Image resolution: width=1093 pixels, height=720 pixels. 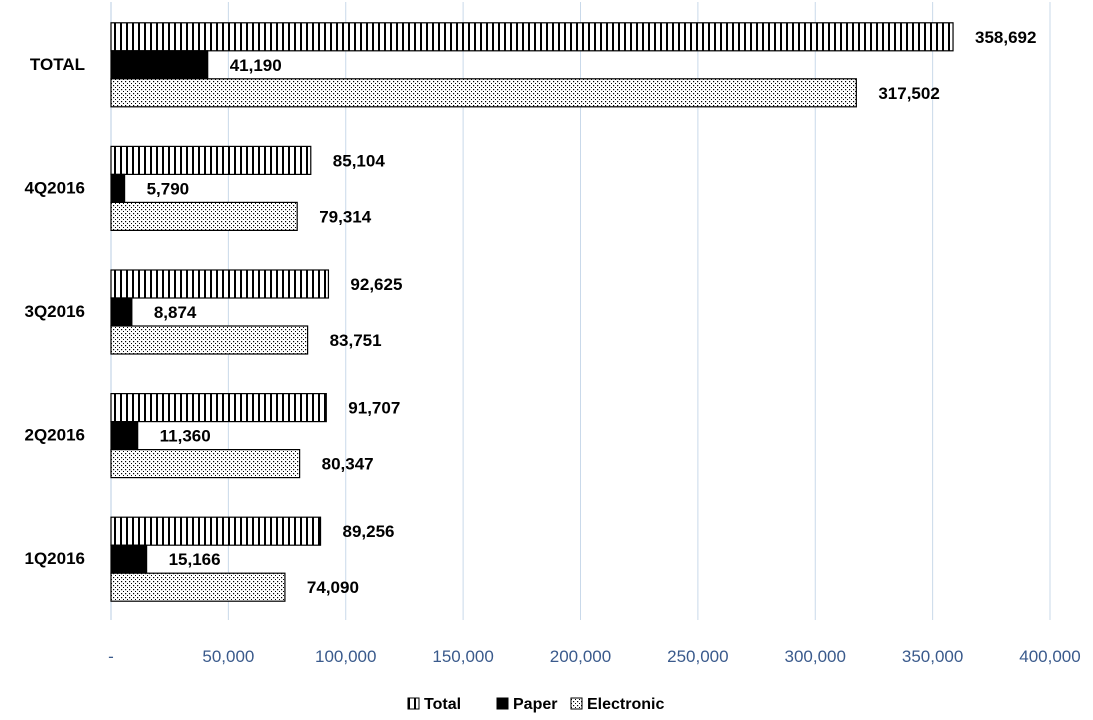 I want to click on x-tick-label: -, so click(x=111, y=656).